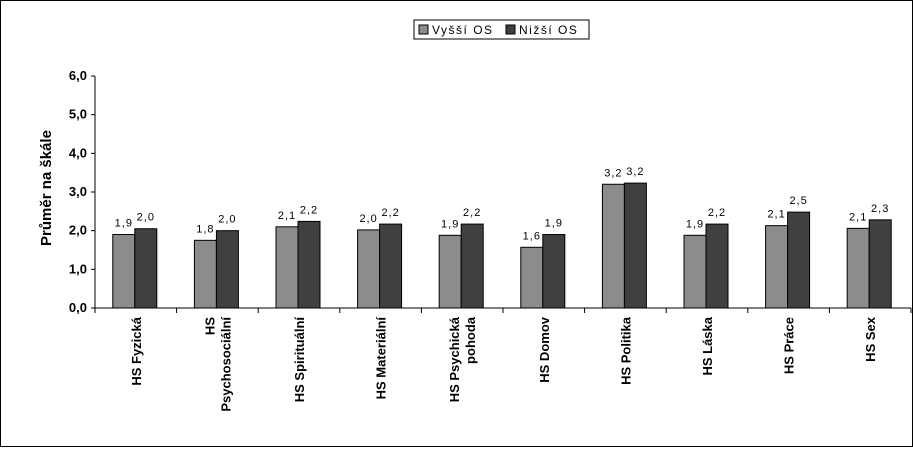 Image resolution: width=913 pixels, height=451 pixels. I want to click on x-category-label: HS Materiální, so click(381, 358).